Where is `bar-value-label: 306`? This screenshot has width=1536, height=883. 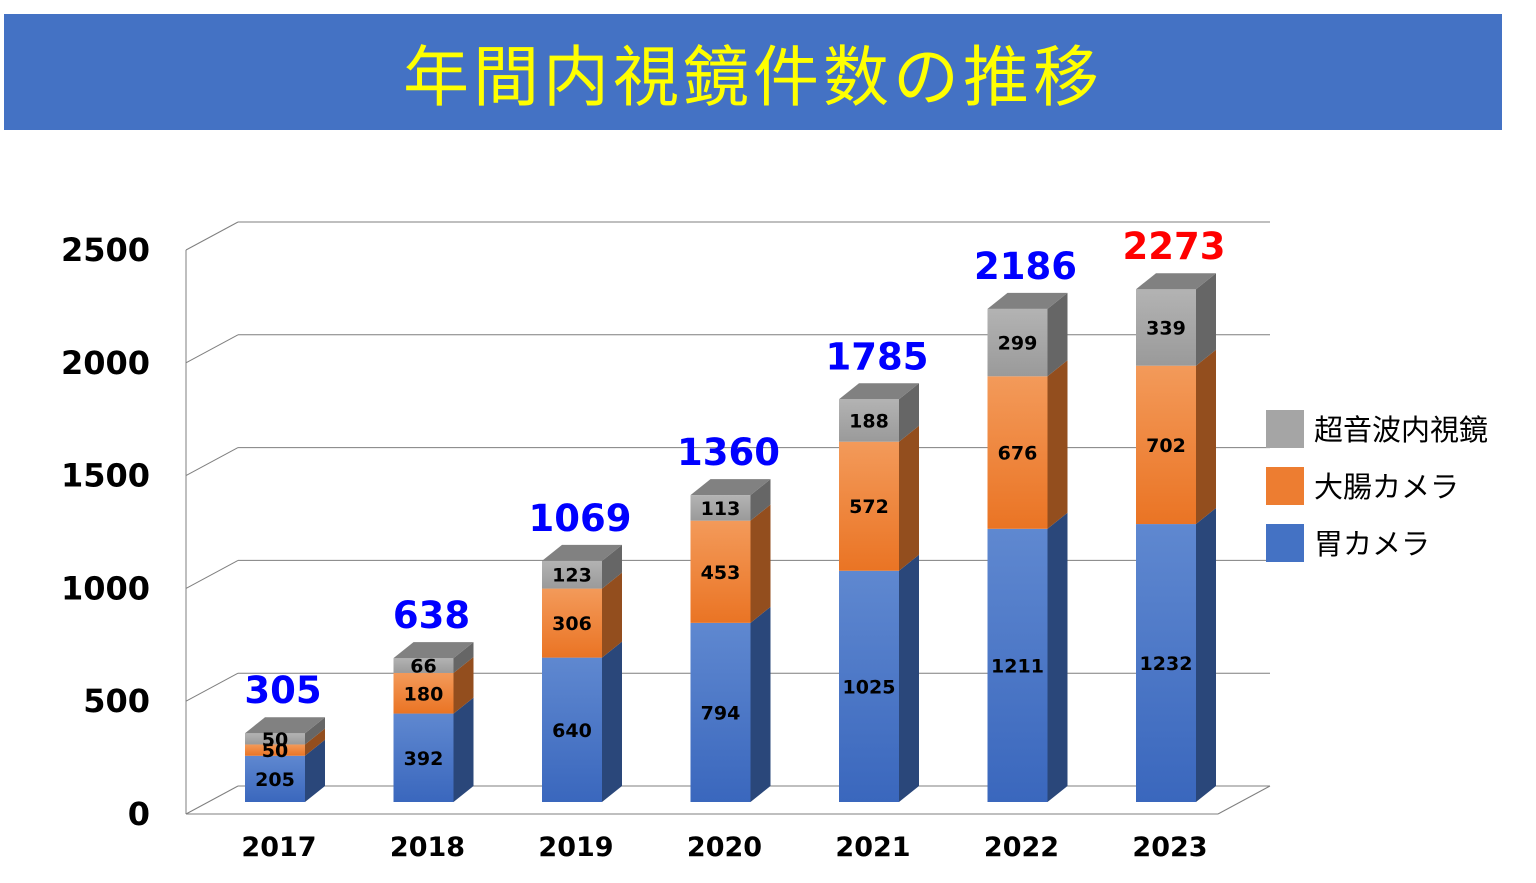
bar-value-label: 306 is located at coordinates (572, 624).